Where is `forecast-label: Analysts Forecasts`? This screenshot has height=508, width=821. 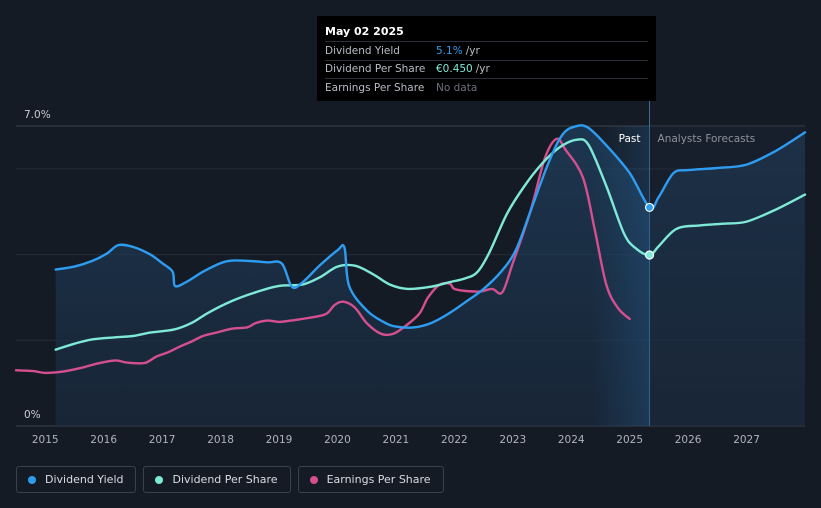
forecast-label: Analysts Forecasts is located at coordinates (707, 139).